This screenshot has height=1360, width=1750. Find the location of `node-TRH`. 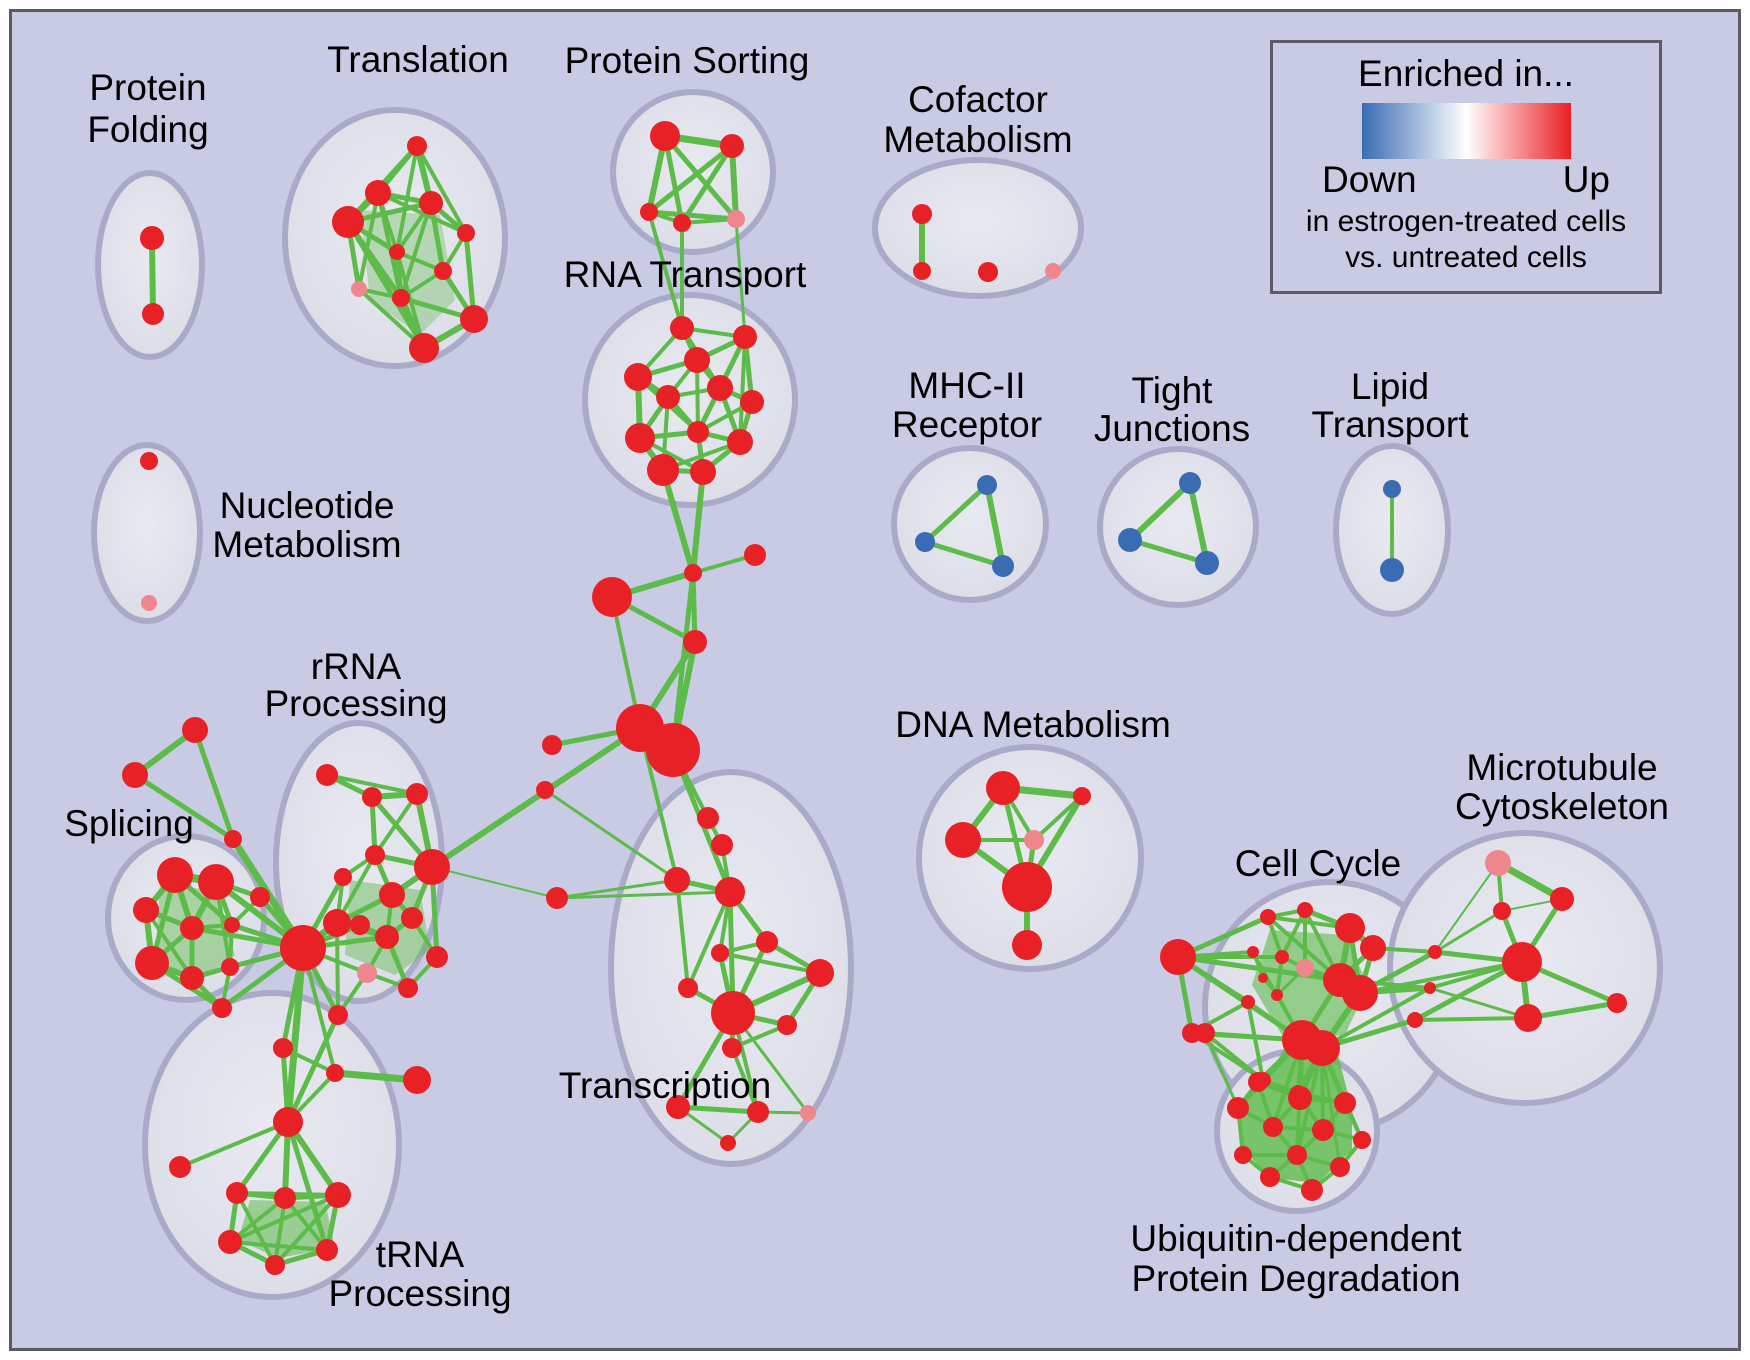

node-TRH is located at coordinates (733, 1013).